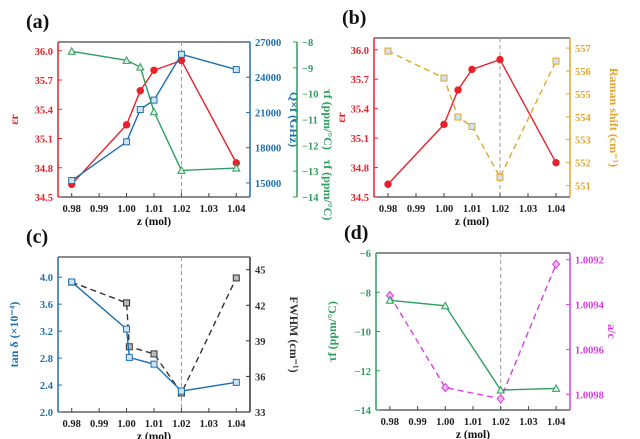  What do you see at coordinates (294, 334) in the screenshot?
I see `y-axis-label-1: FWHM (cm⁻¹)` at bounding box center [294, 334].